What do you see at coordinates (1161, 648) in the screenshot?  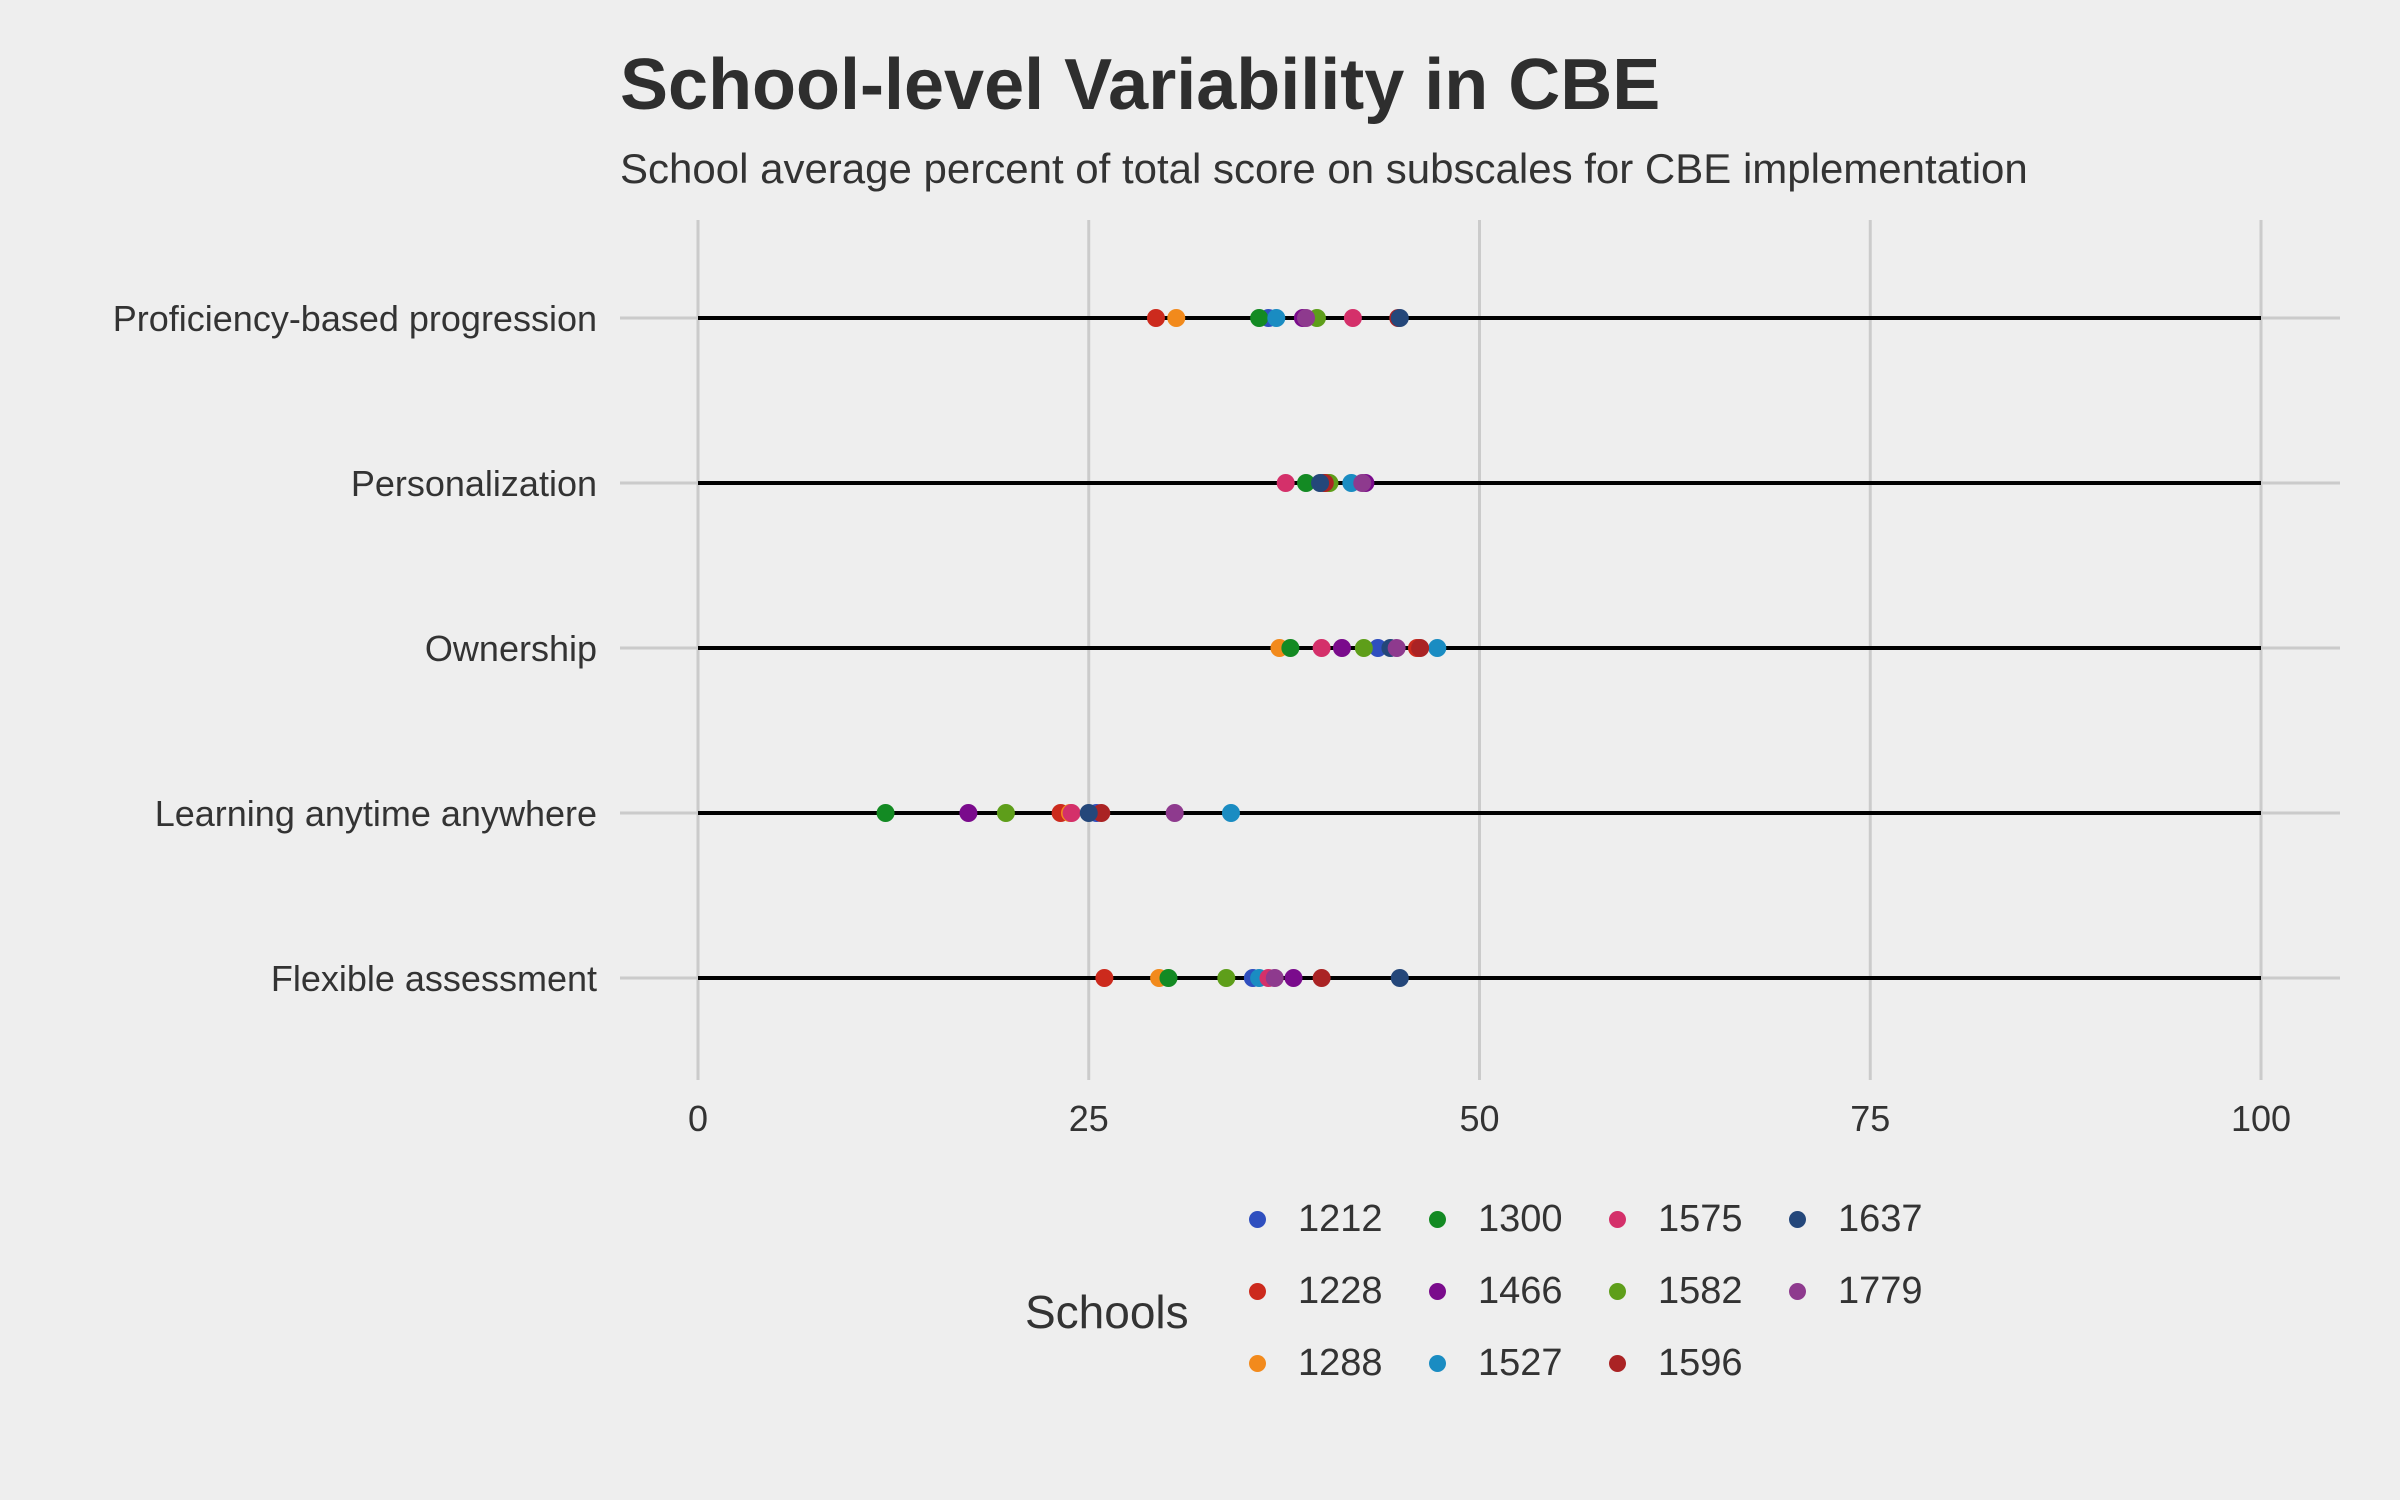 I see `data-points-layer` at bounding box center [1161, 648].